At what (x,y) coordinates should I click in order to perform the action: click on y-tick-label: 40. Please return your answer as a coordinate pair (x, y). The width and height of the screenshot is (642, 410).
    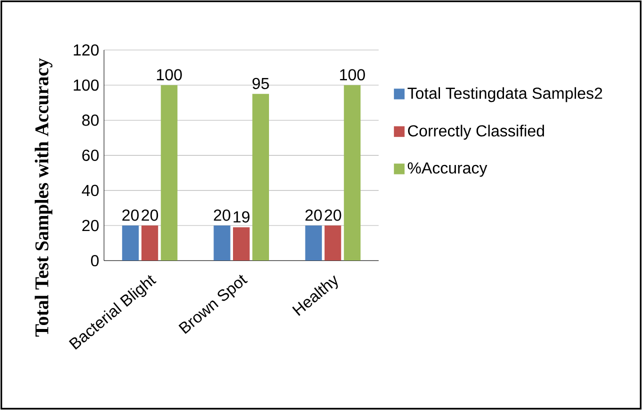
    Looking at the image, I should click on (90, 190).